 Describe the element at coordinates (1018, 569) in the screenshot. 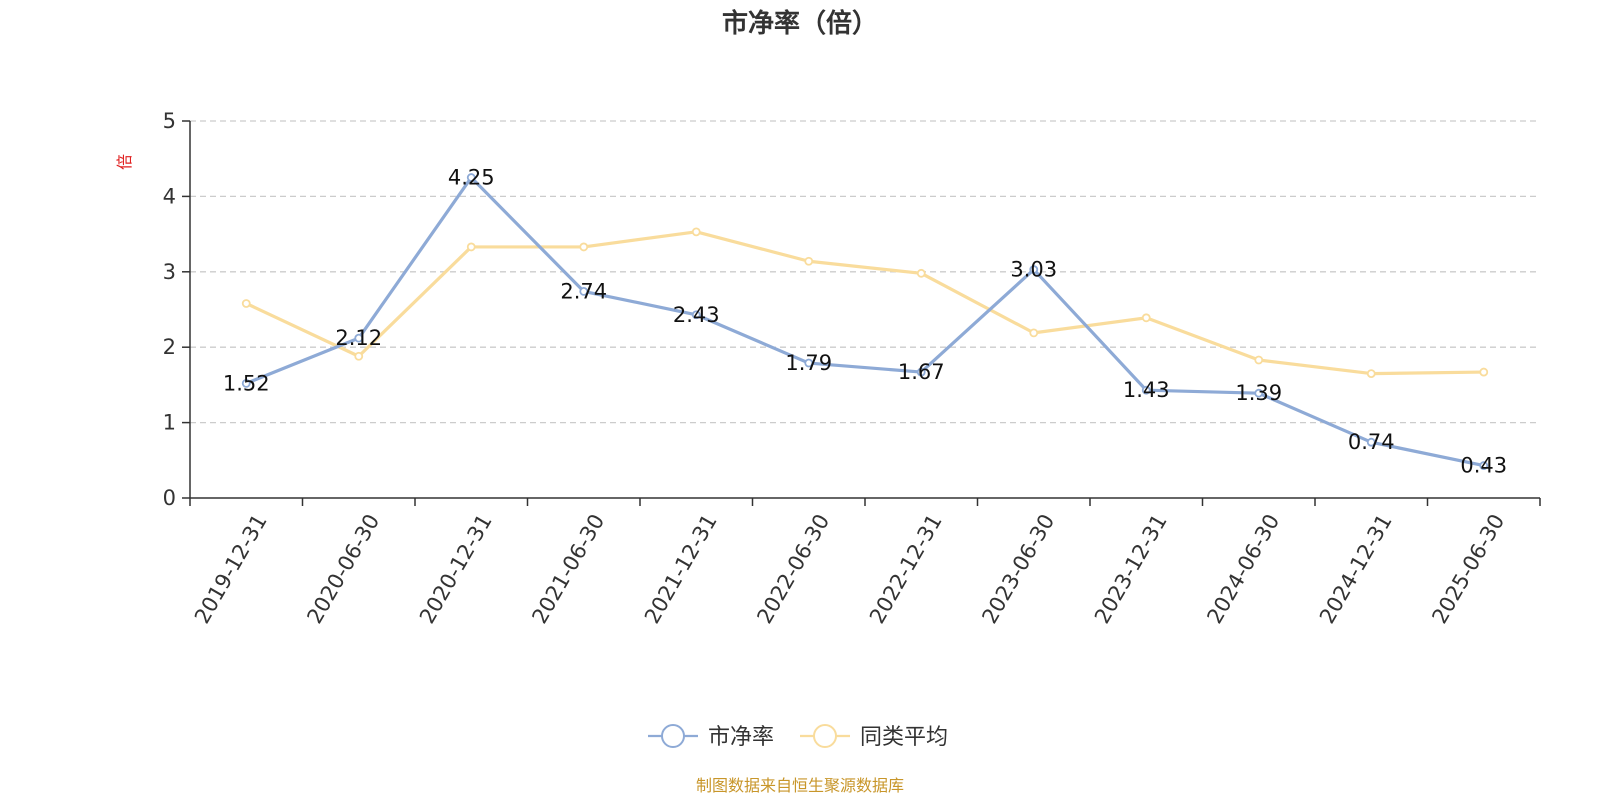

I see `x-tick-label-7: 2023-06-30` at that location.